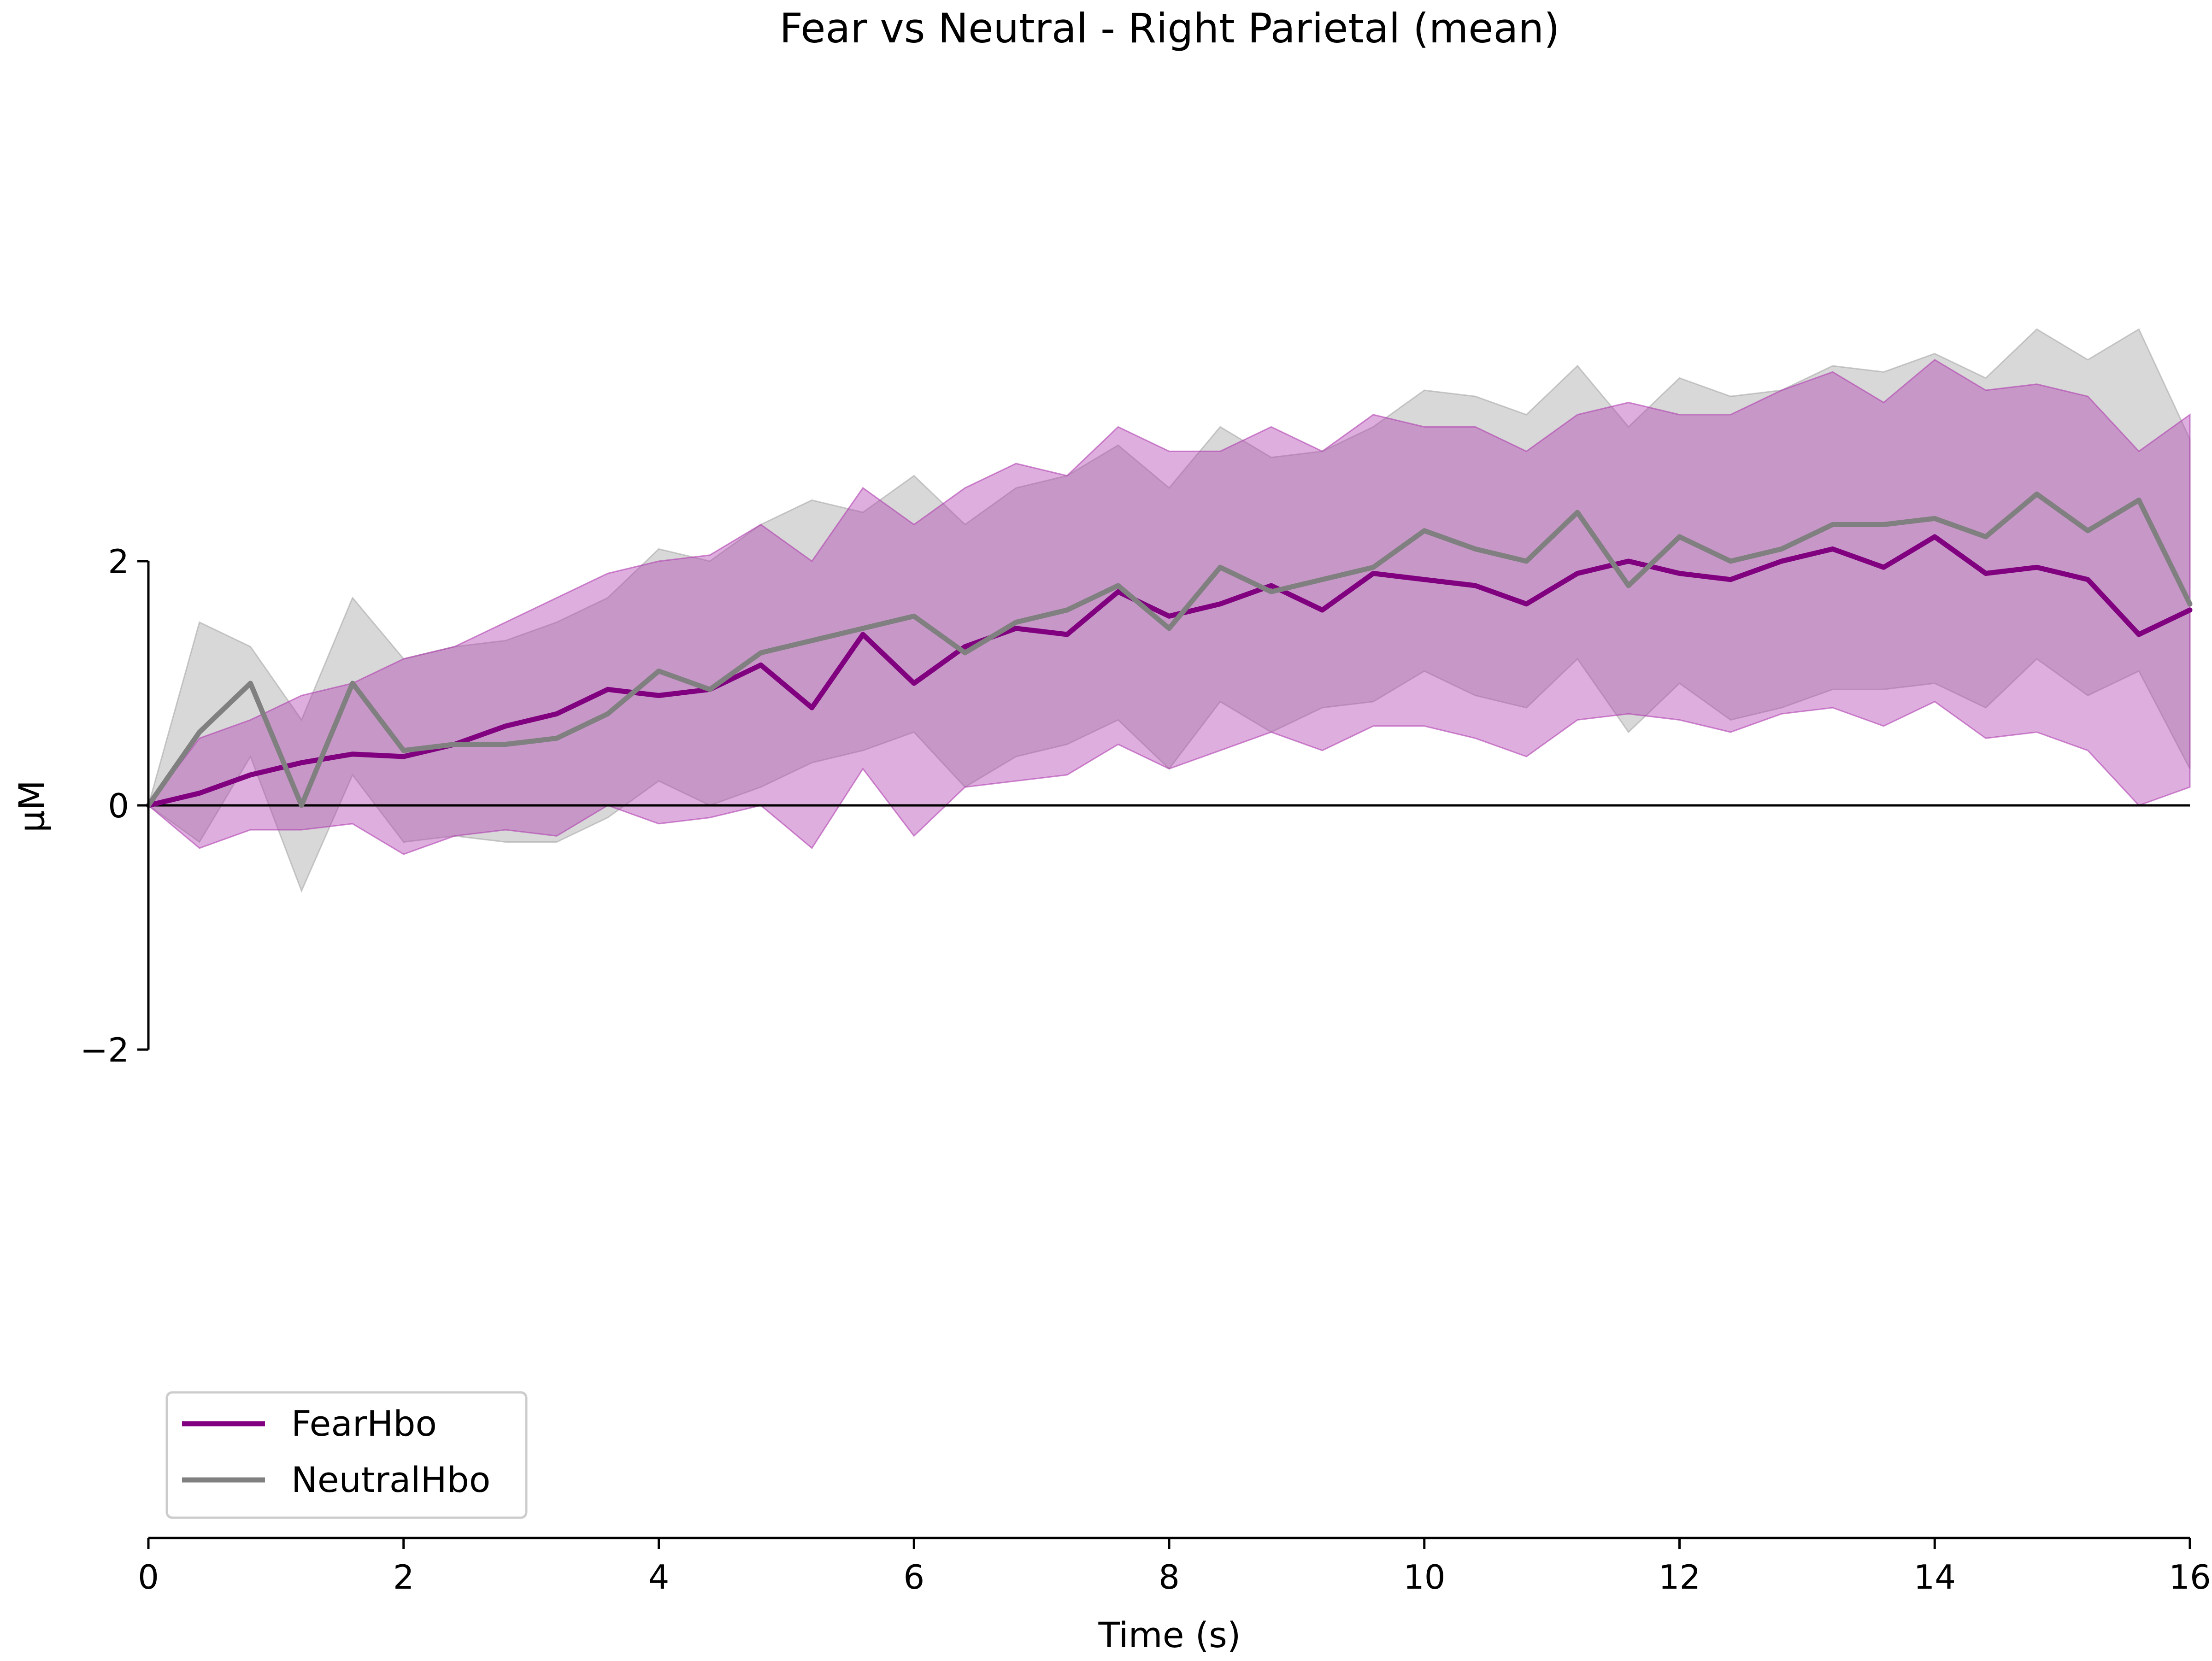 This screenshot has width=2212, height=1661. I want to click on y-tick-label: 0, so click(118, 805).